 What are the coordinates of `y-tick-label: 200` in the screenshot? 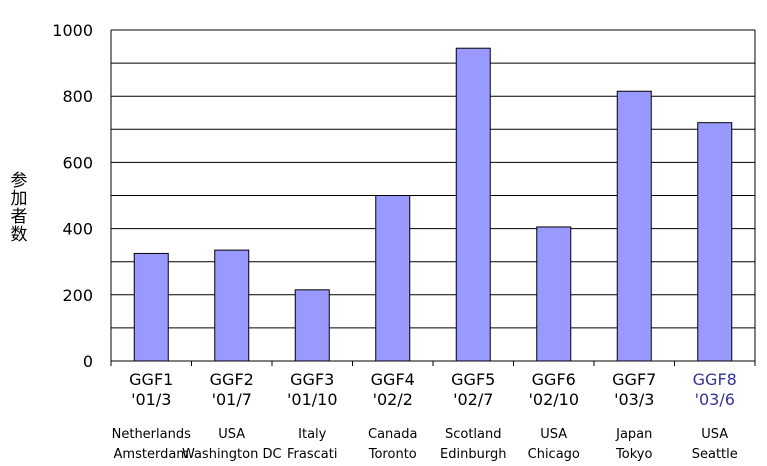 It's located at (77, 295).